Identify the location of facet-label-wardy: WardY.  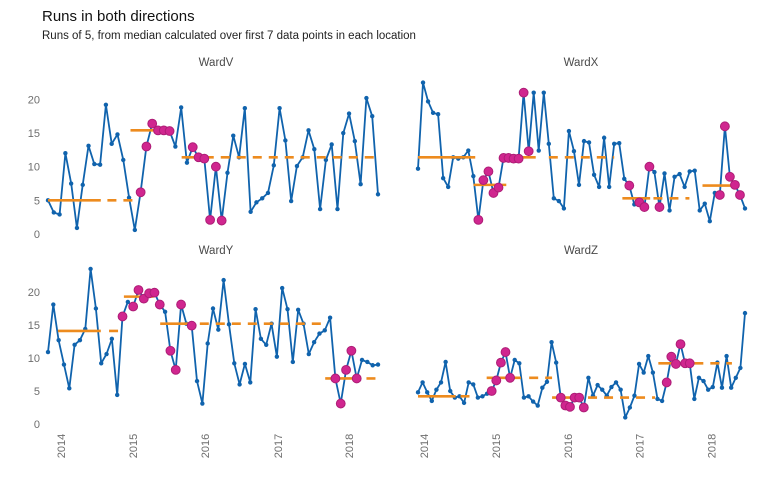
(216, 251).